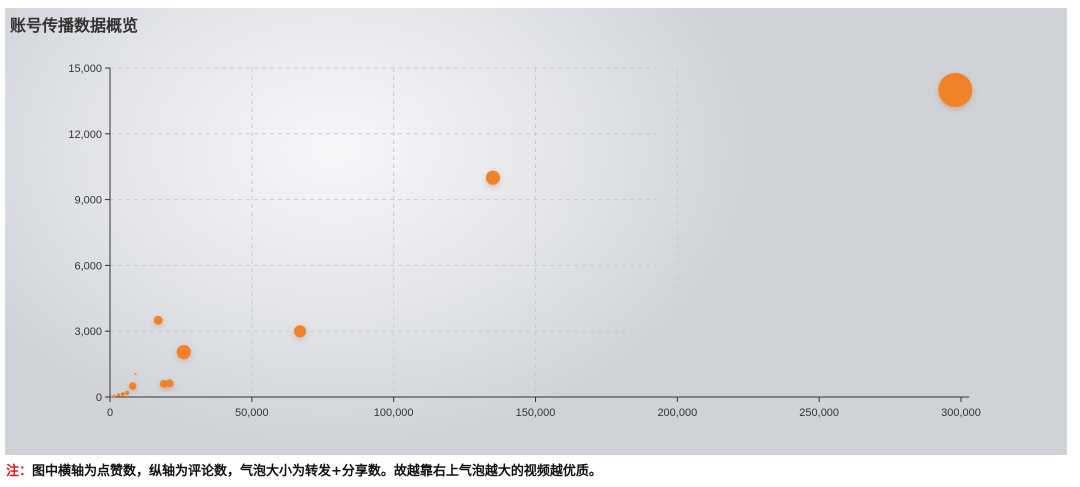  Describe the element at coordinates (85, 135) in the screenshot. I see `y-tick-label: 12,000` at that location.